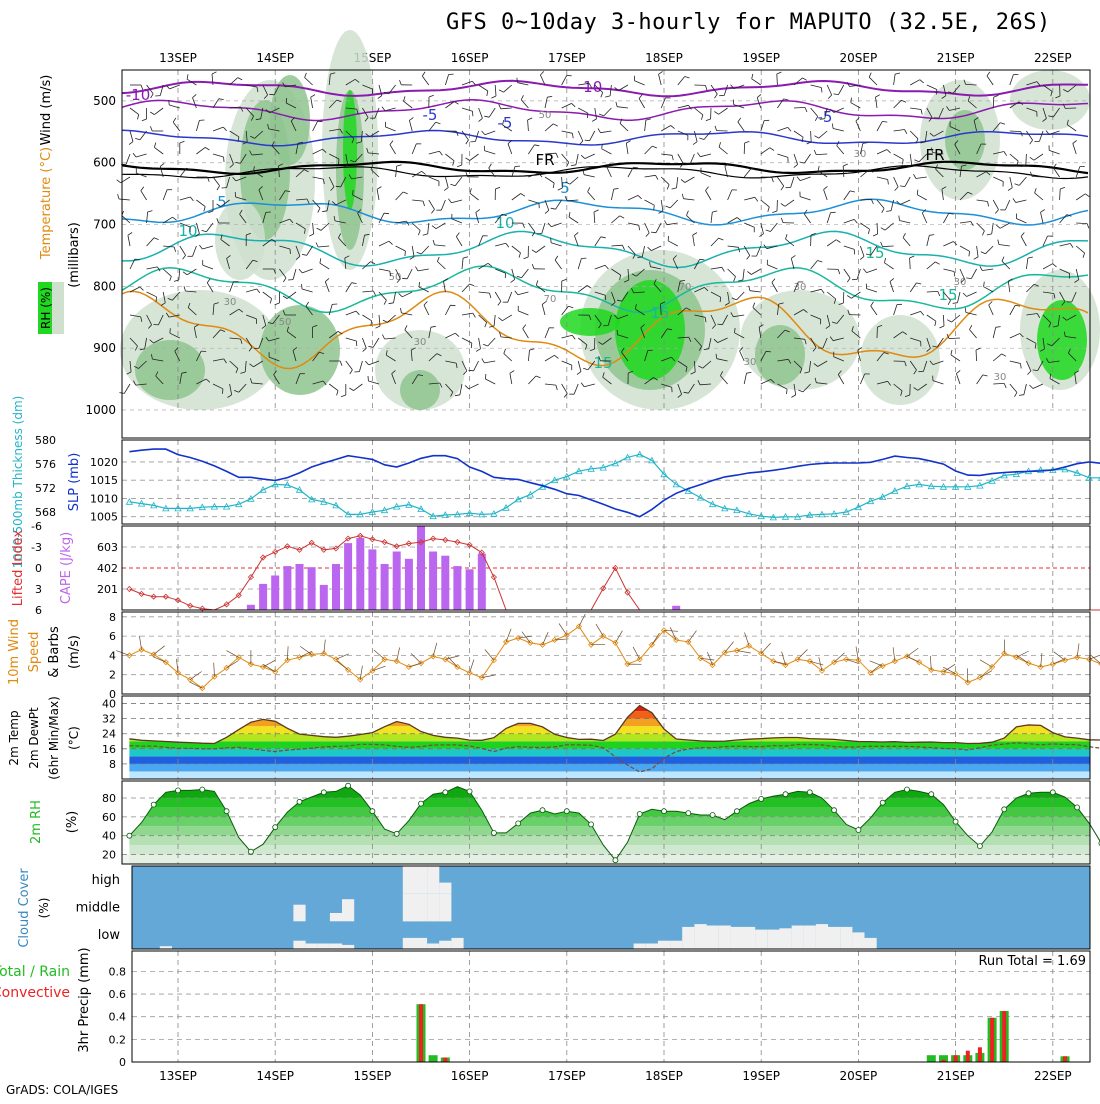  Describe the element at coordinates (118, 994) in the screenshot. I see `precip-ytick-3: 0.6` at that location.